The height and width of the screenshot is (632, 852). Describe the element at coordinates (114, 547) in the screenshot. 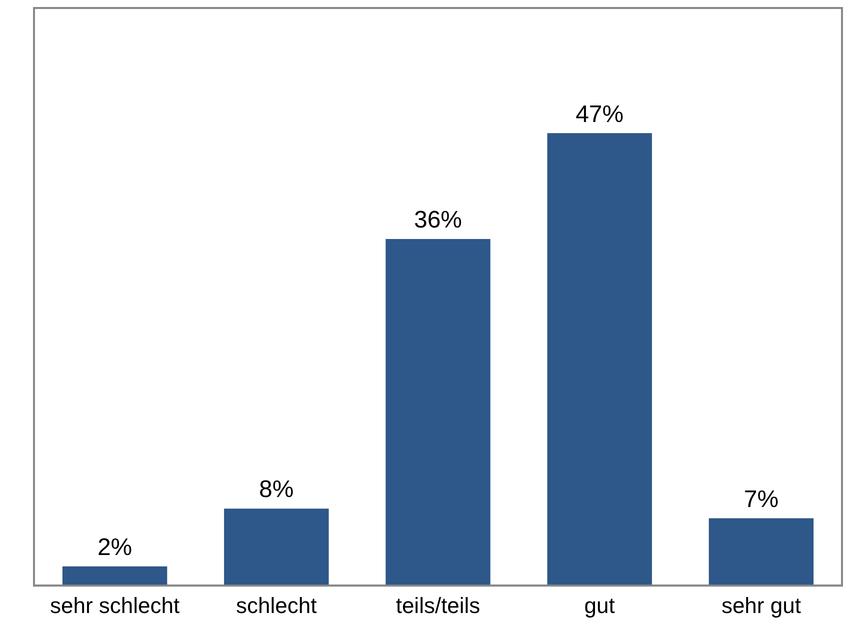

I see `data-label: 2%` at that location.